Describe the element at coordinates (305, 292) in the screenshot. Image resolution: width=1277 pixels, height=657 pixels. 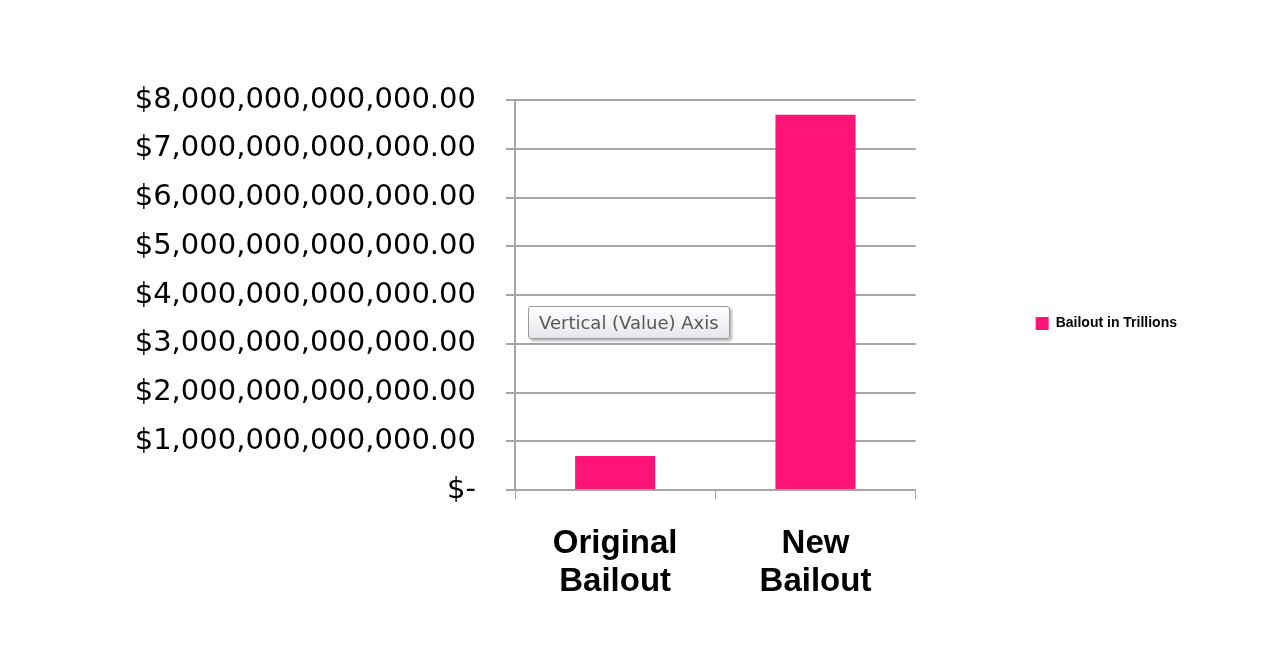
I see `y-tick-label: $4,000,000,000,000.00` at that location.